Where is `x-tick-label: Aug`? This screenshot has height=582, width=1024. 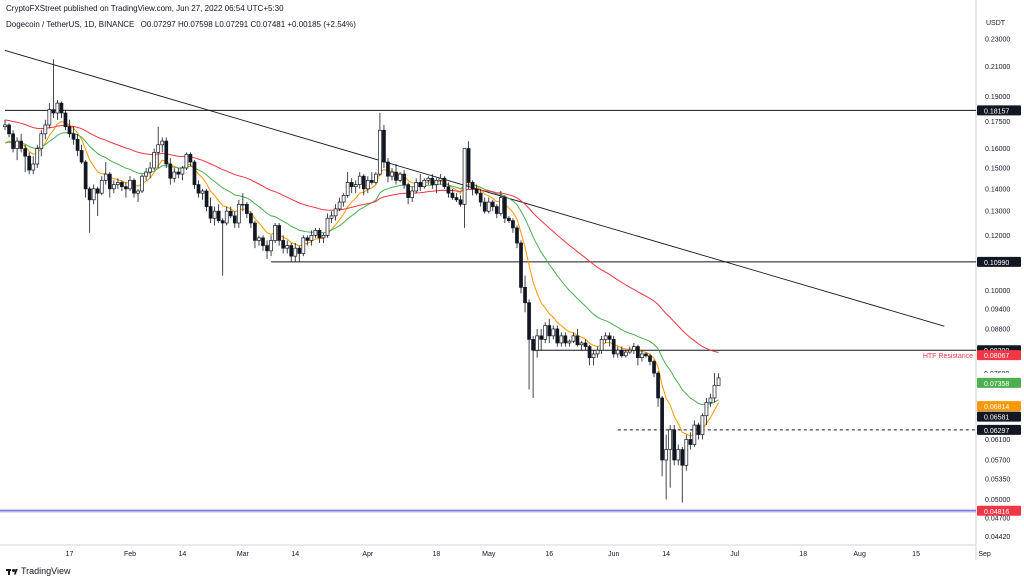
x-tick-label: Aug is located at coordinates (859, 554).